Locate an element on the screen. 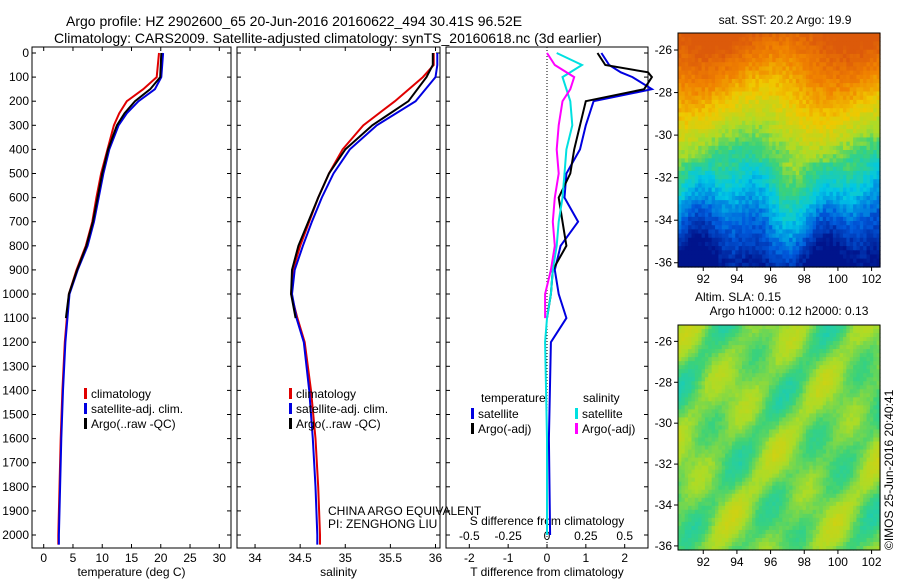 The height and width of the screenshot is (580, 900). x-tick-label: 96 is located at coordinates (771, 562).